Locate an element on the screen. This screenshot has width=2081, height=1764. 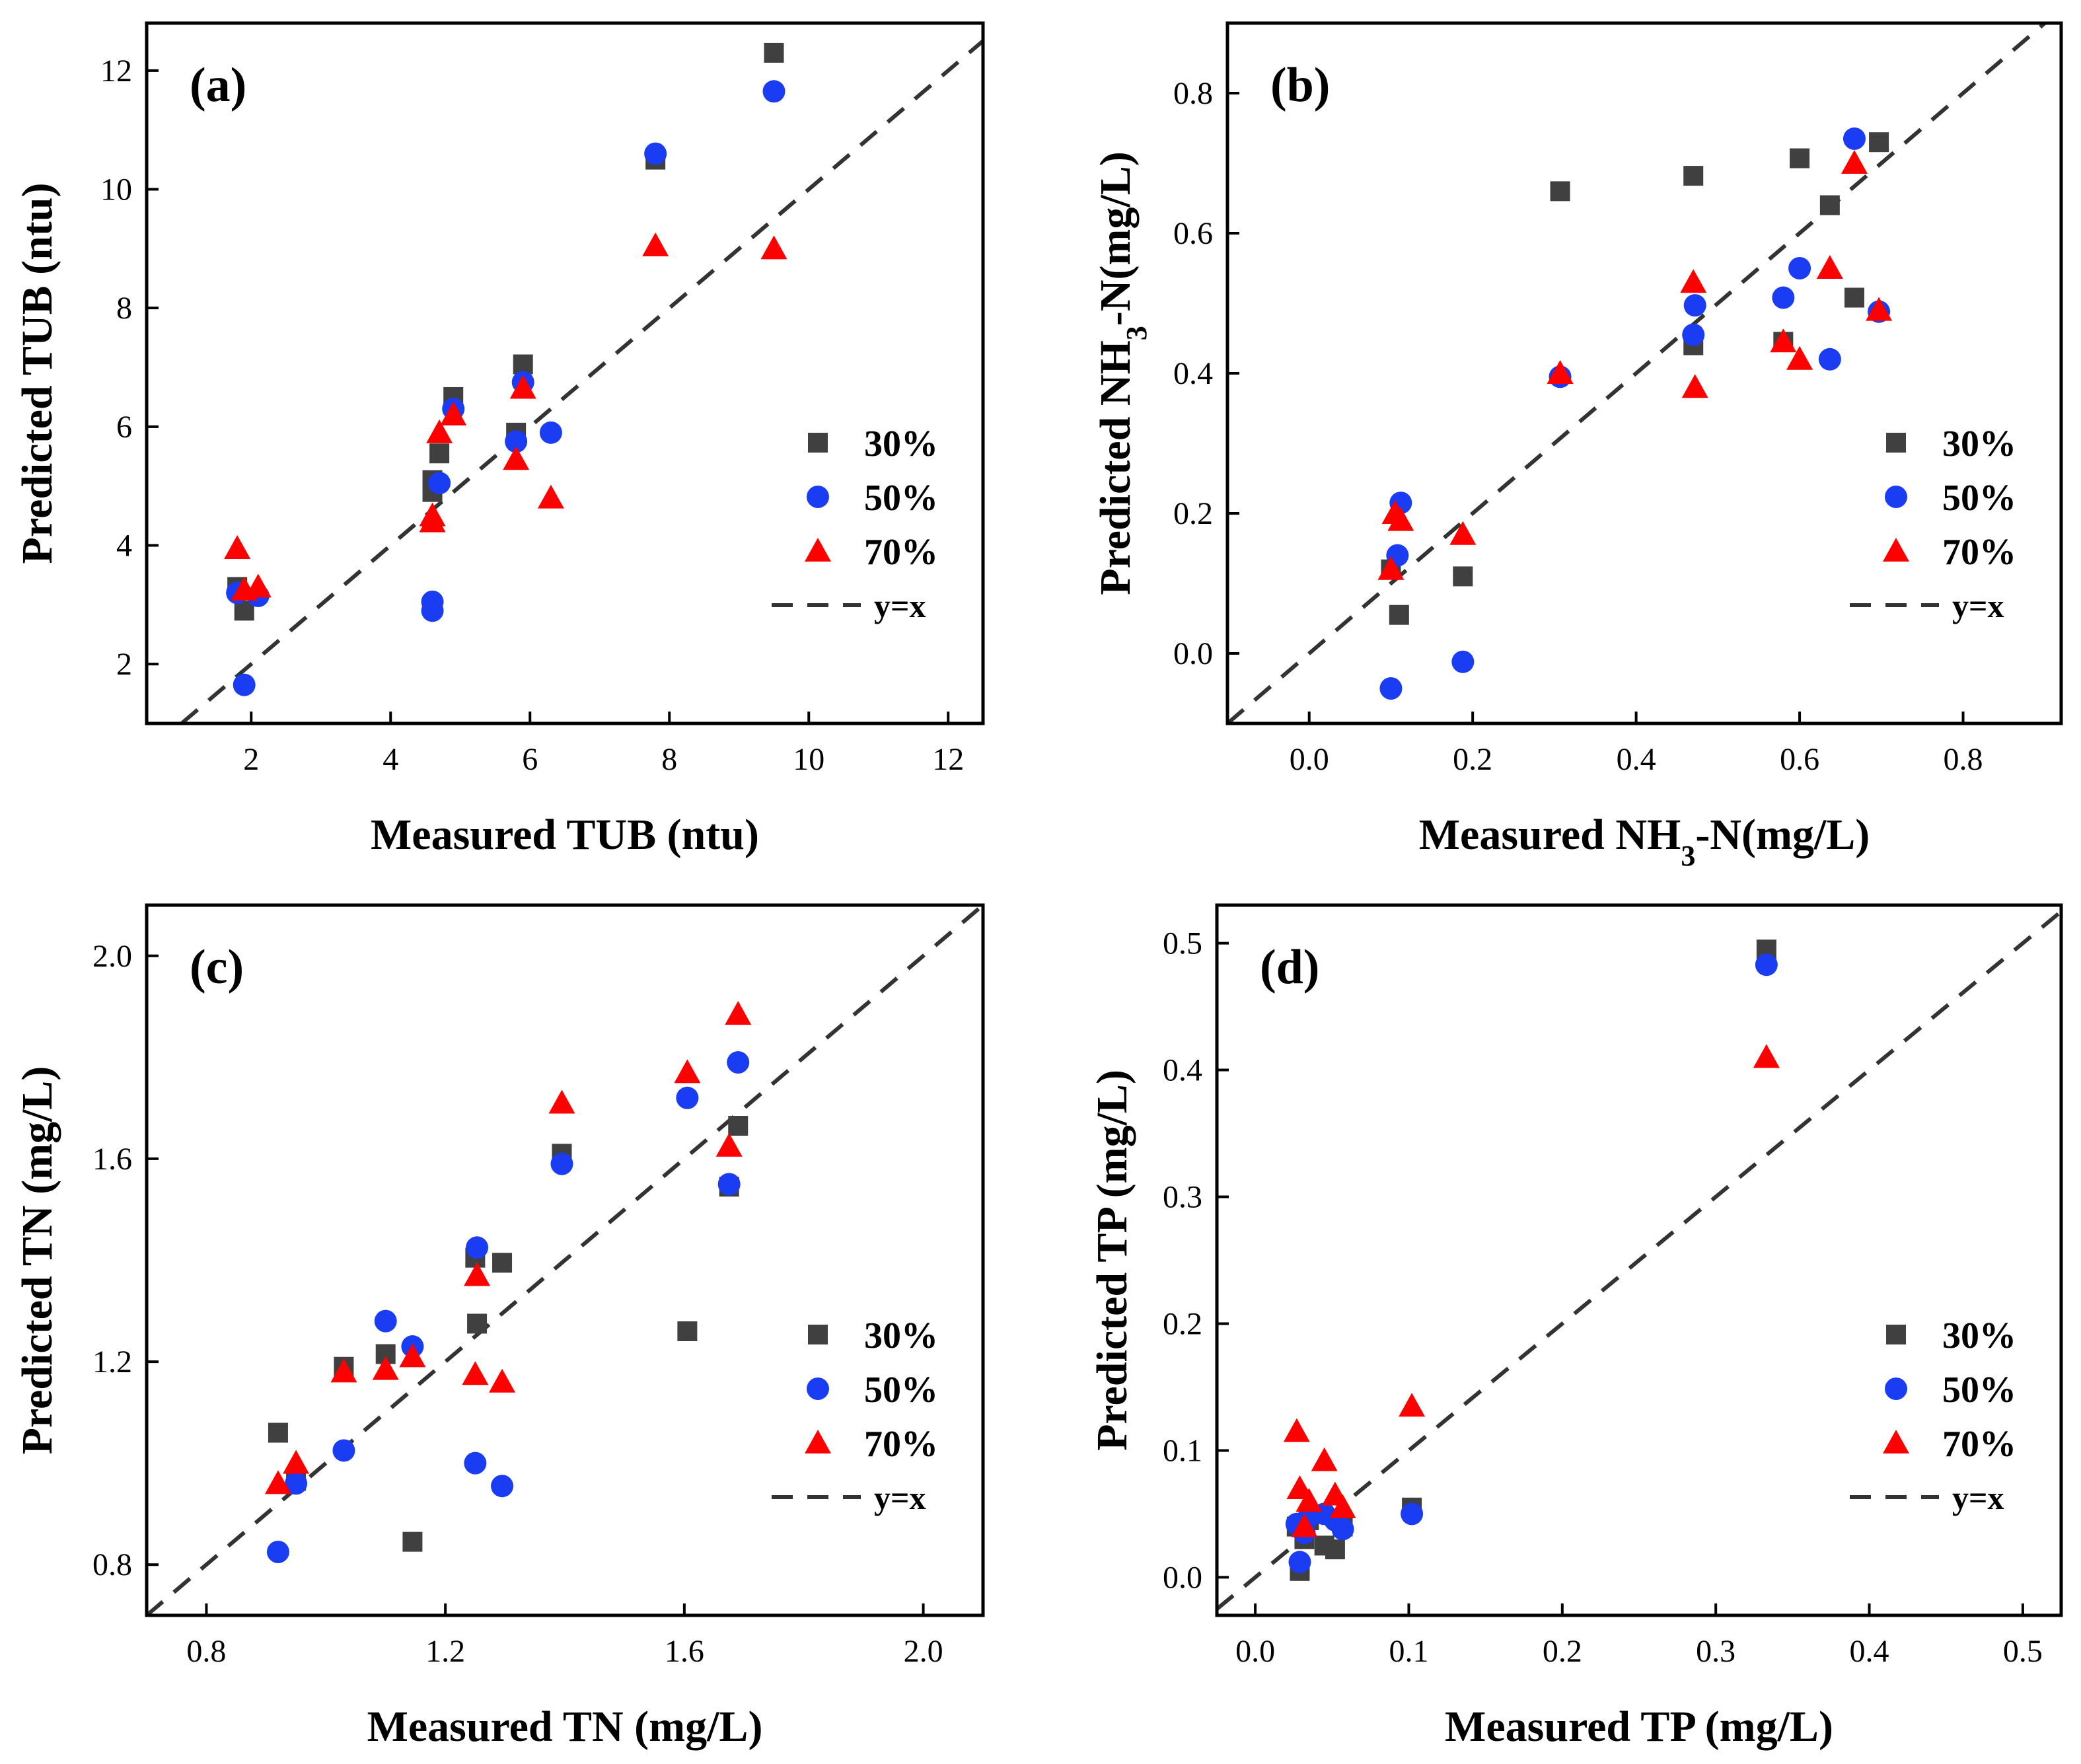
y-tick-label: 0.1 is located at coordinates (1183, 1450).